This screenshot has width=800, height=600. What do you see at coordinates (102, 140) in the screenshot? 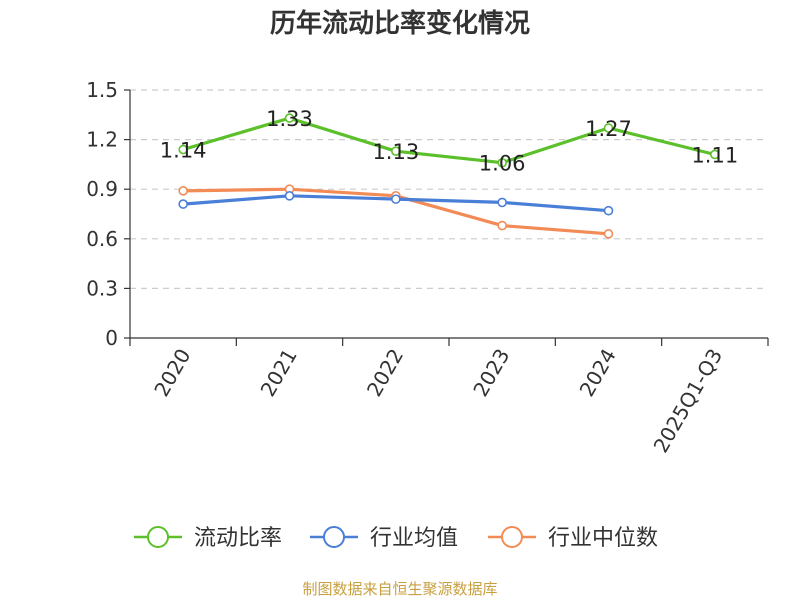
I see `y-tick-label: 1.2` at bounding box center [102, 140].